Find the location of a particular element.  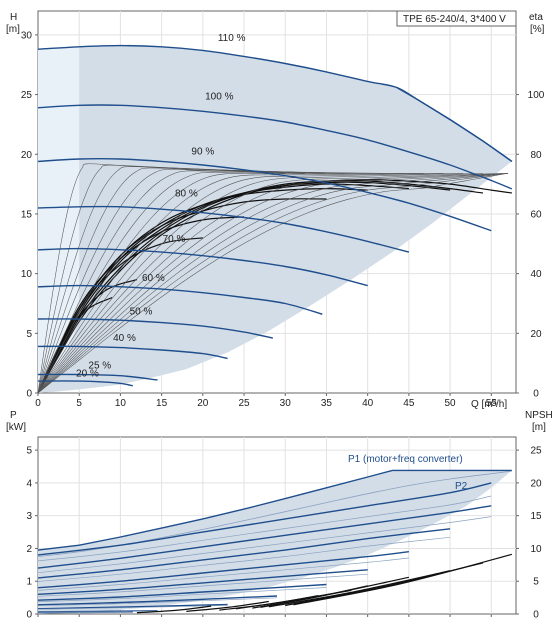

head-x-tick-label: 25 is located at coordinates (244, 403).